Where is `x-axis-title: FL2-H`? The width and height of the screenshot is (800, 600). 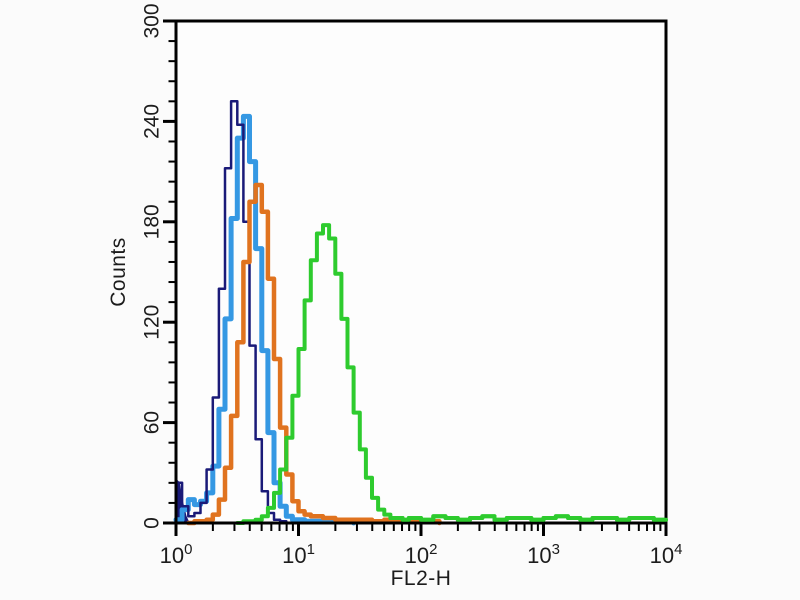 x-axis-title: FL2-H is located at coordinates (421, 578).